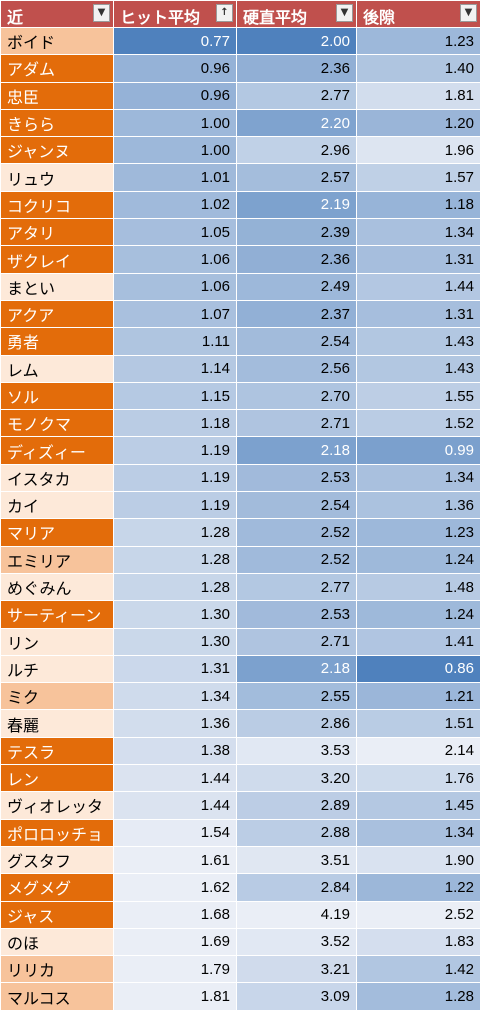 The image size is (480, 1011). I want to click on name-cell: テスラ, so click(57, 750).